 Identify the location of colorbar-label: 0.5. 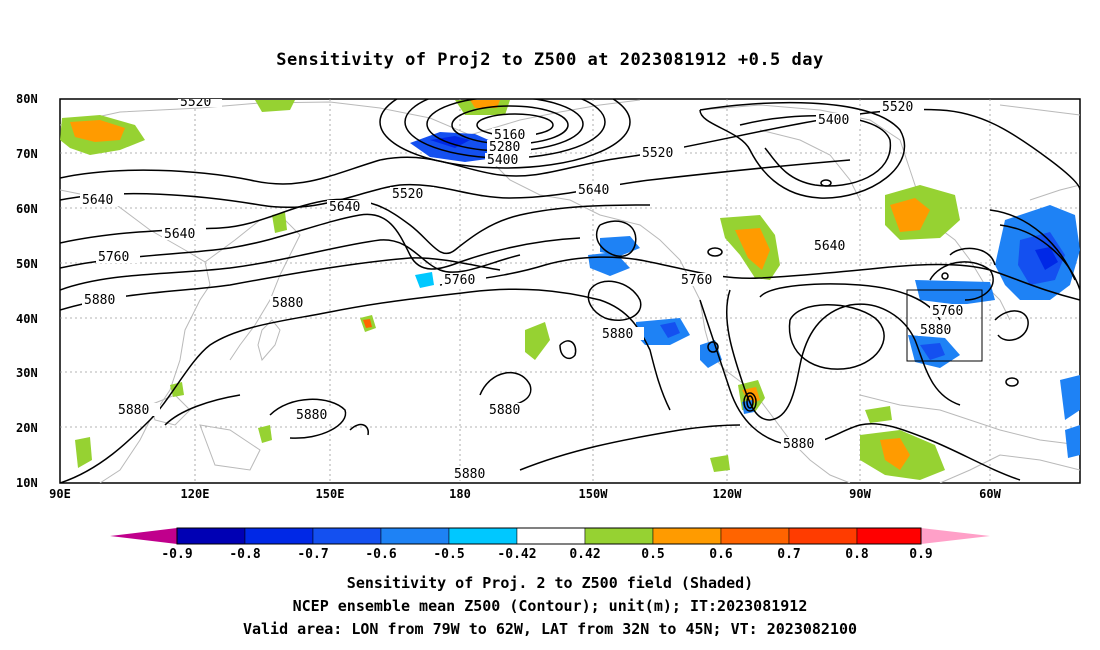
(652, 554).